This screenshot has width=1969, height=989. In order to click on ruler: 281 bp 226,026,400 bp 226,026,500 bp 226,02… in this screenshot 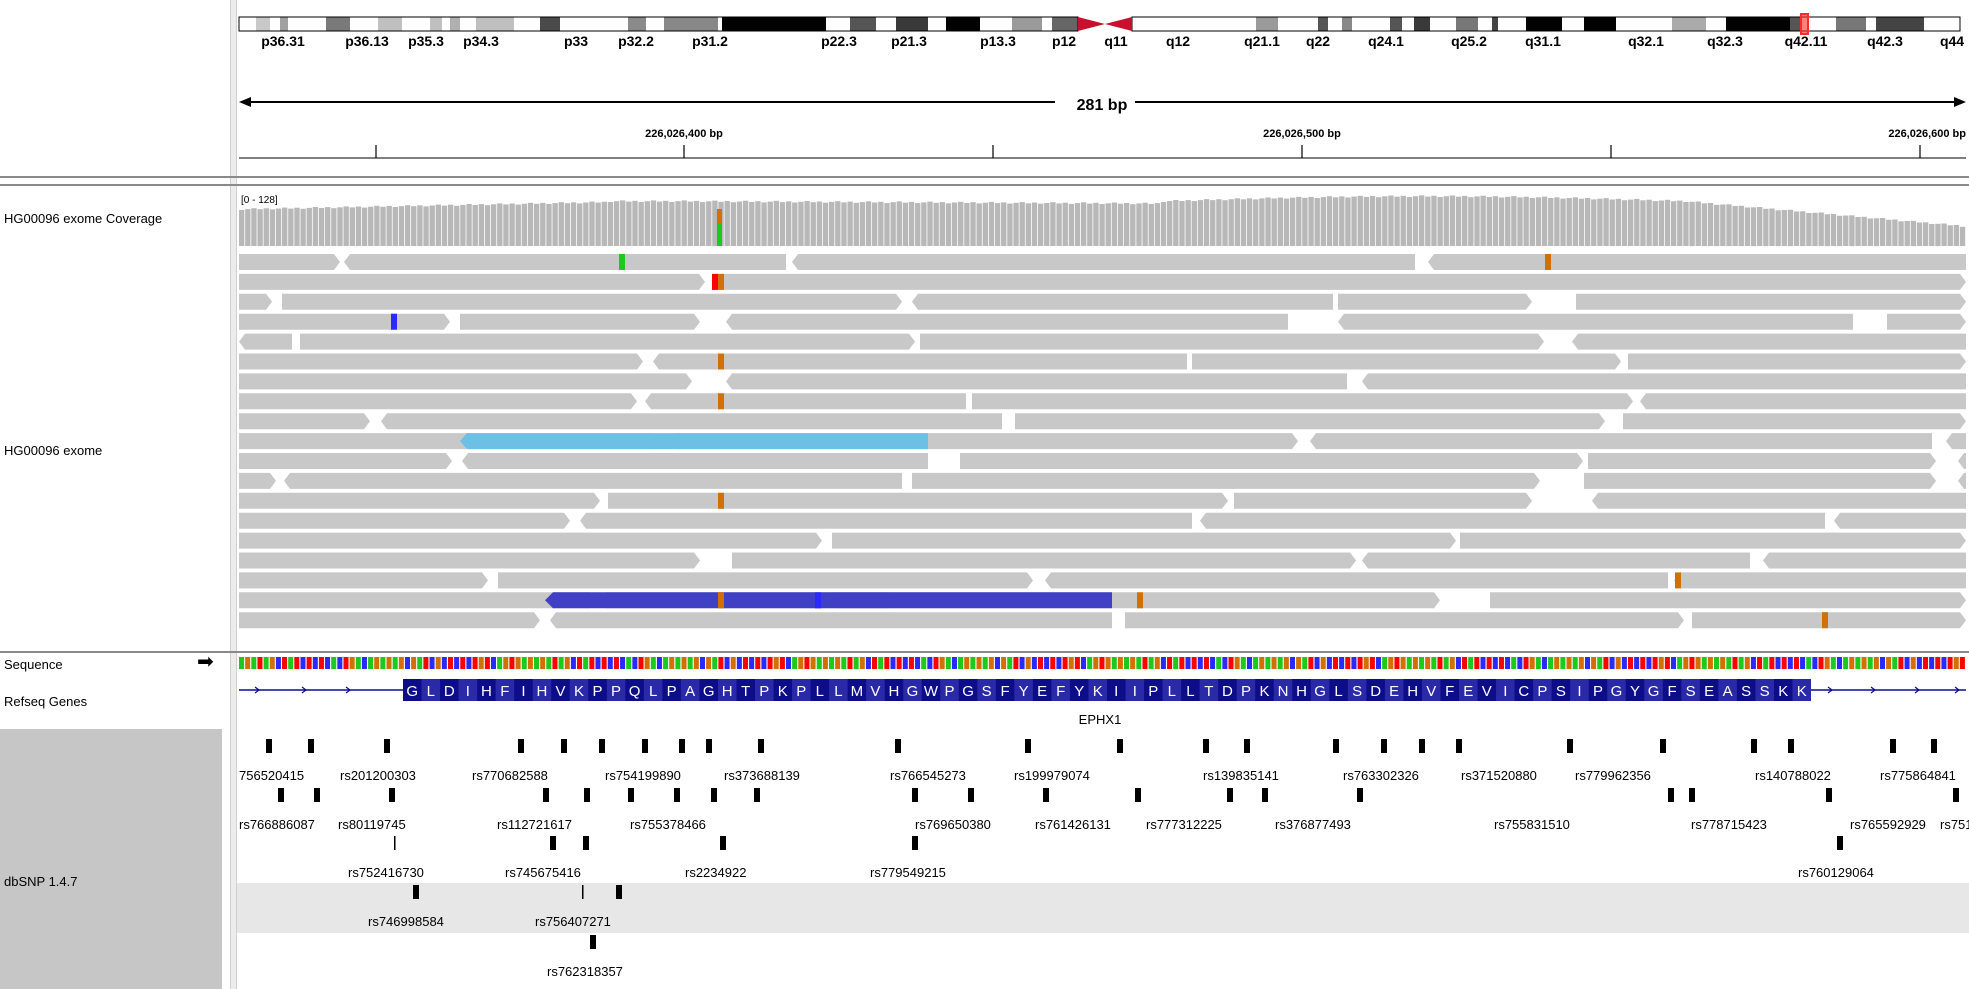, I will do `click(1102, 128)`.